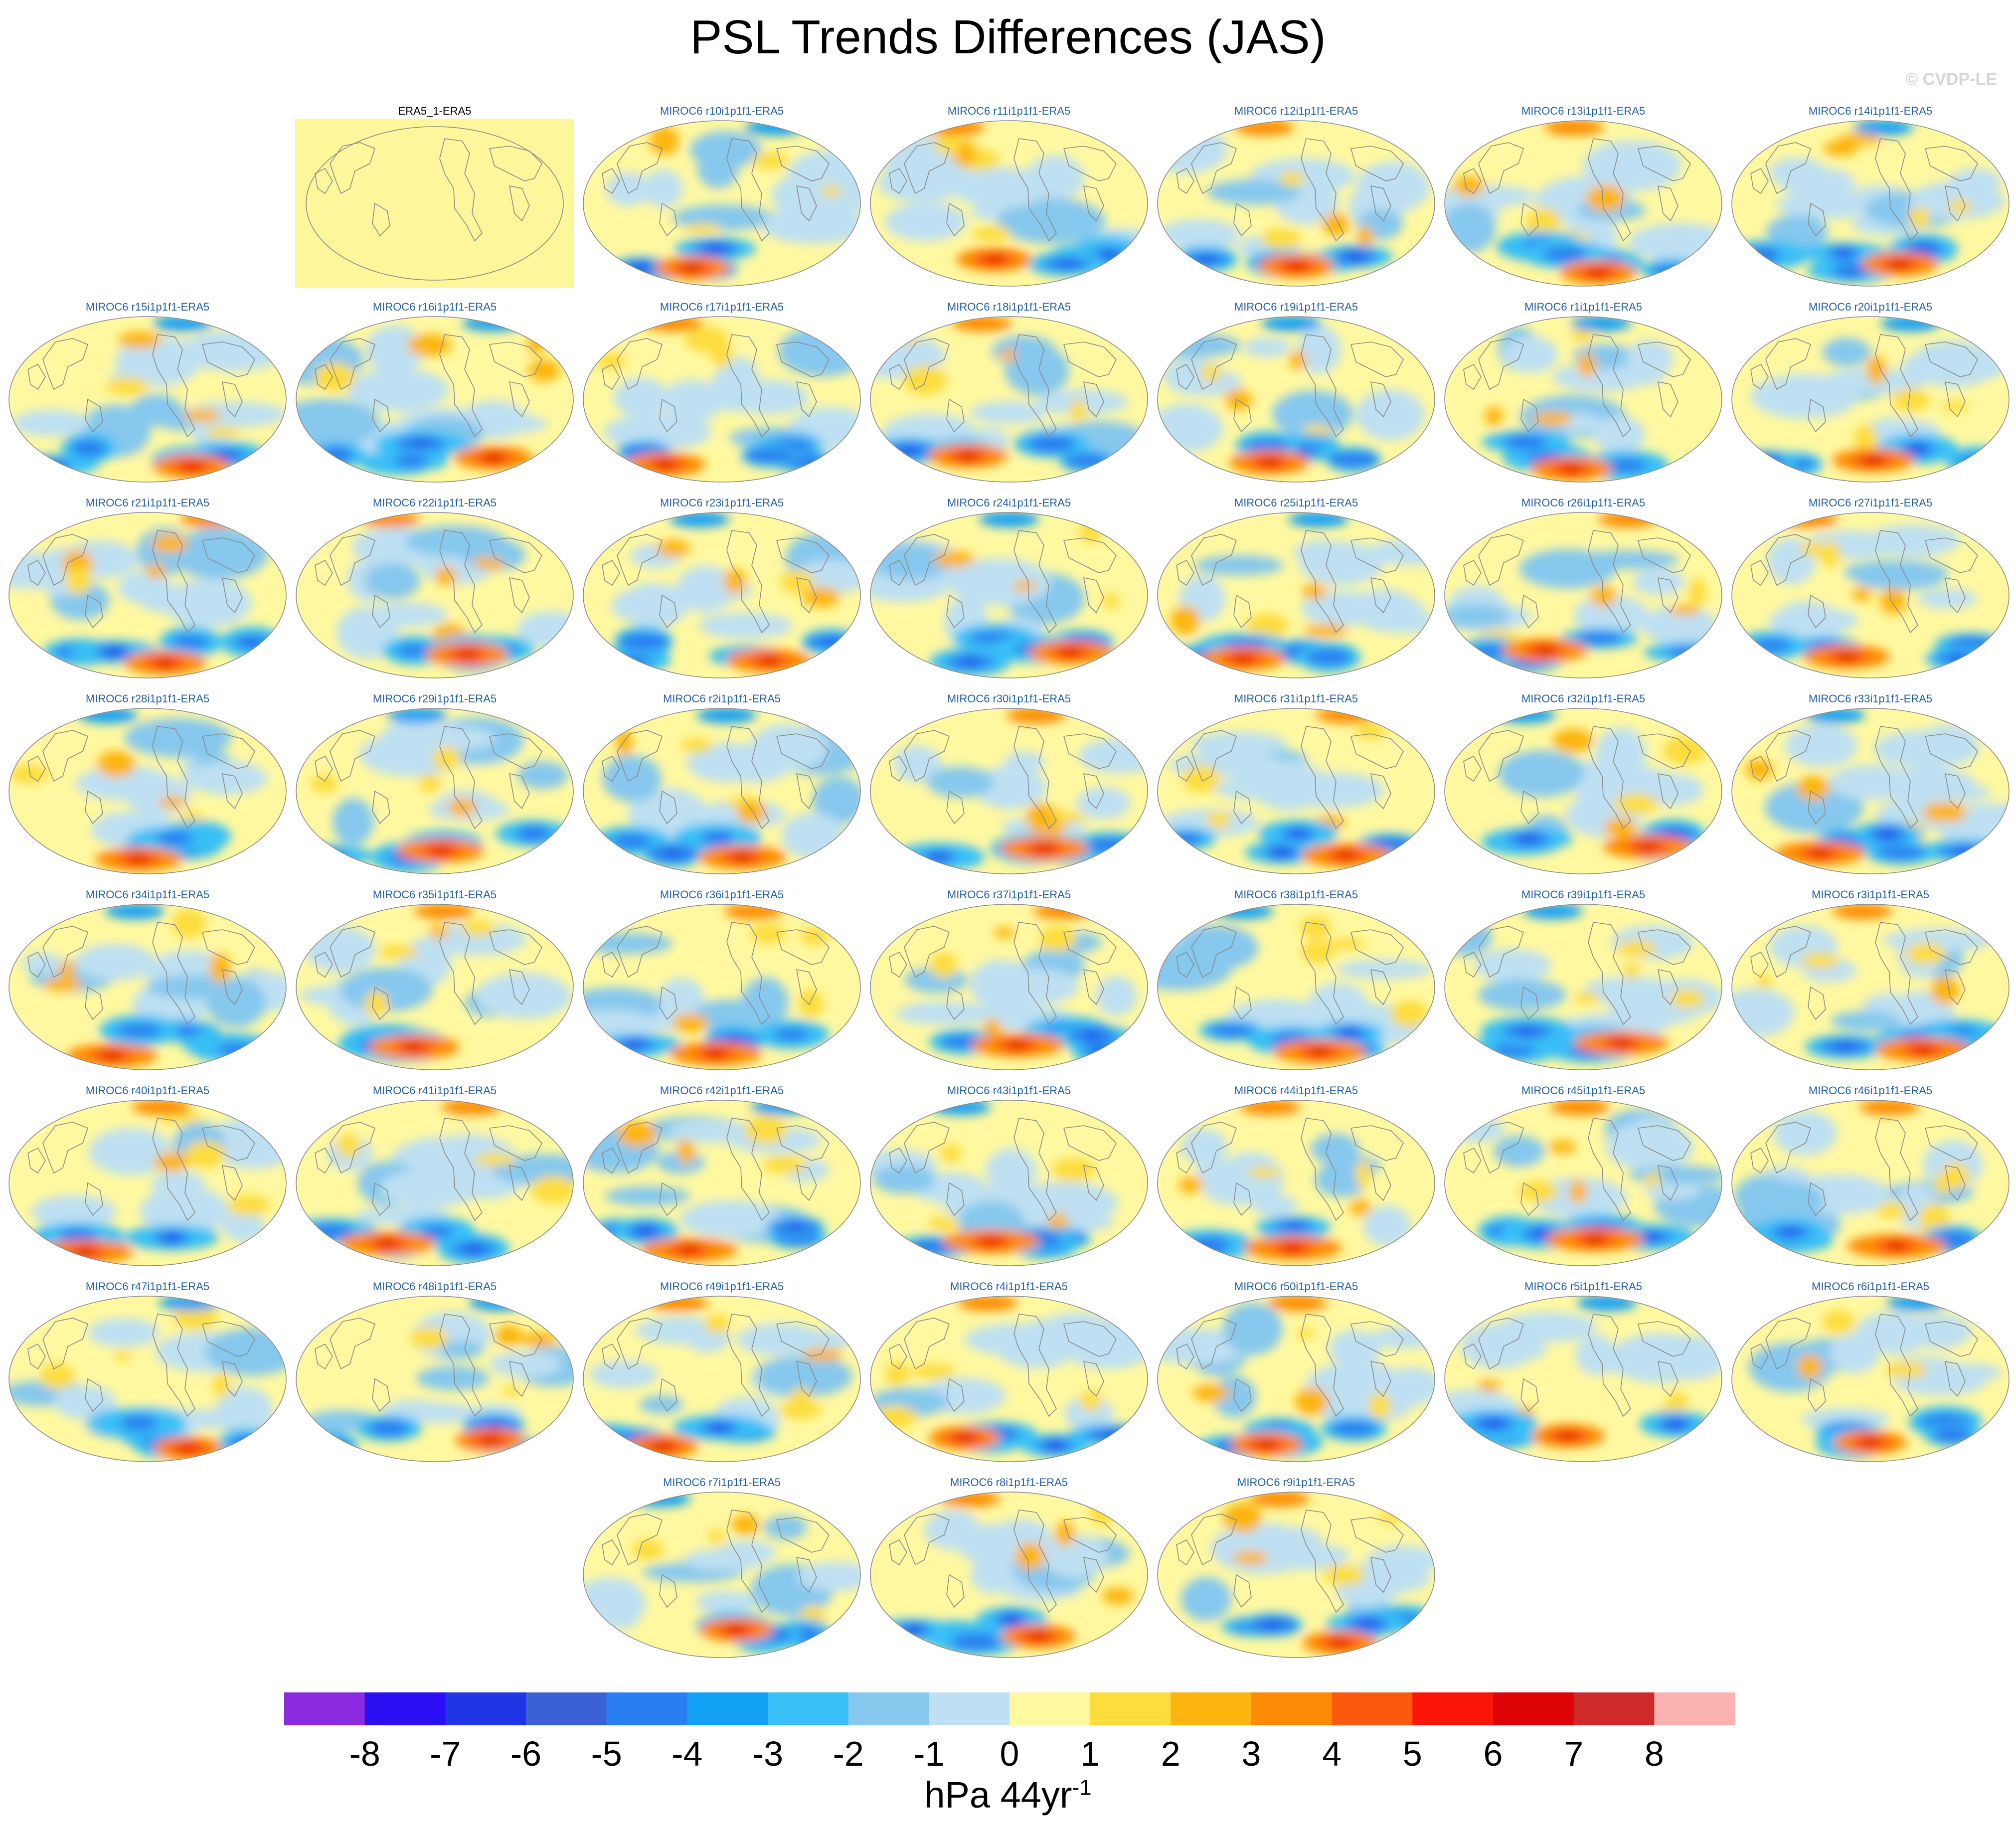 The width and height of the screenshot is (2016, 1834). What do you see at coordinates (1296, 111) in the screenshot?
I see `panel-label: MIROC6 r12i1p1f1-ERA5` at bounding box center [1296, 111].